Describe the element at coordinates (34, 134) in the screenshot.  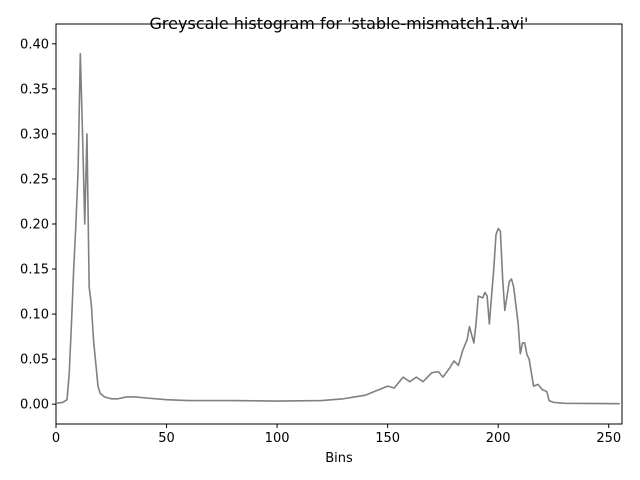
I see `y-tick-label: 0.30` at that location.